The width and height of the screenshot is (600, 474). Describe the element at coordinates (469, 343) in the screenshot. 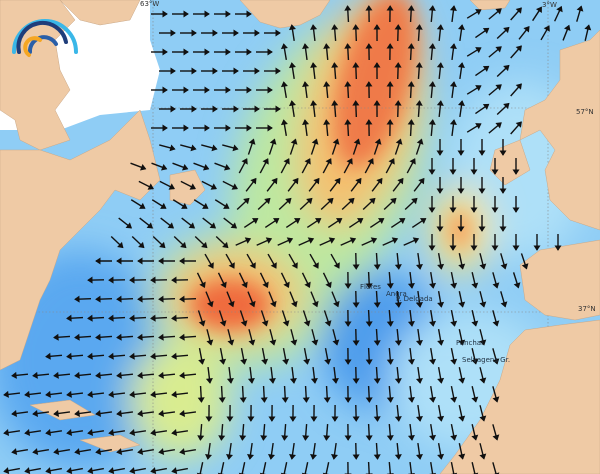

I see `place-label: Funchal` at that location.